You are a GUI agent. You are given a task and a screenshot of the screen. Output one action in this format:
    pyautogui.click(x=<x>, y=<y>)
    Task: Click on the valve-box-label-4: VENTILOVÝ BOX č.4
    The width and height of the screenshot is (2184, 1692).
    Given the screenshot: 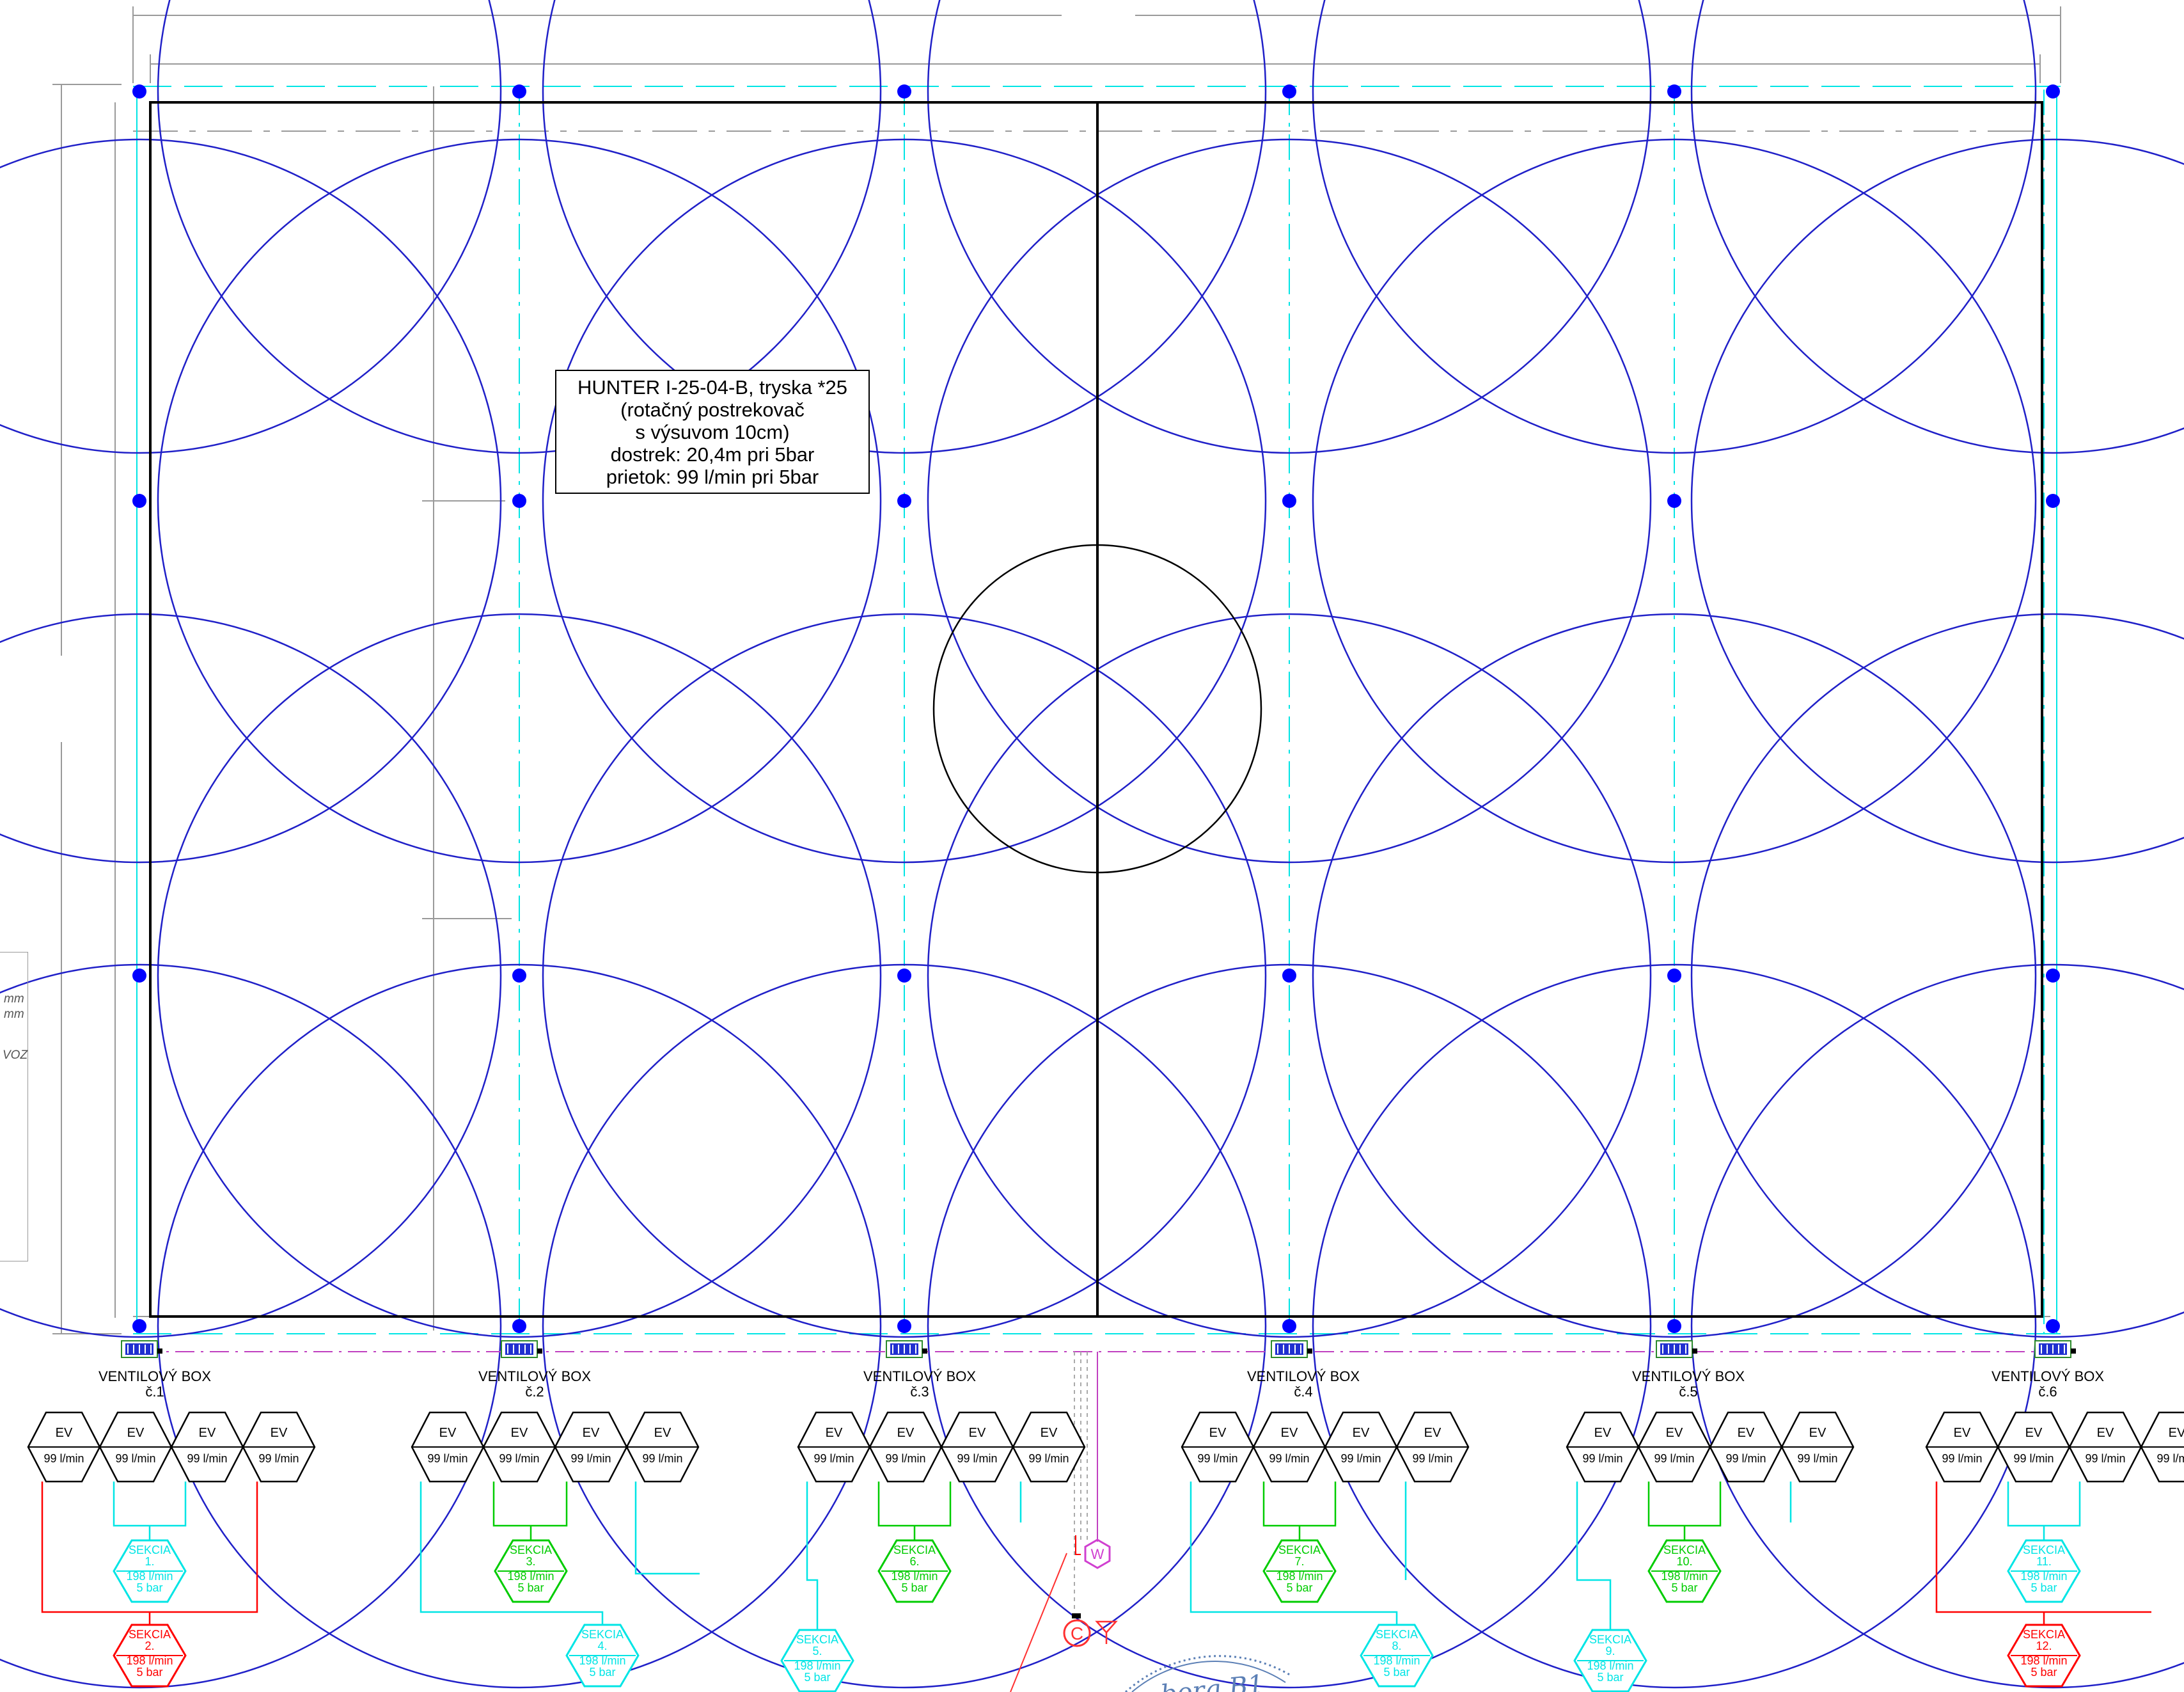 What is the action you would take?
    pyautogui.click(x=1303, y=1385)
    